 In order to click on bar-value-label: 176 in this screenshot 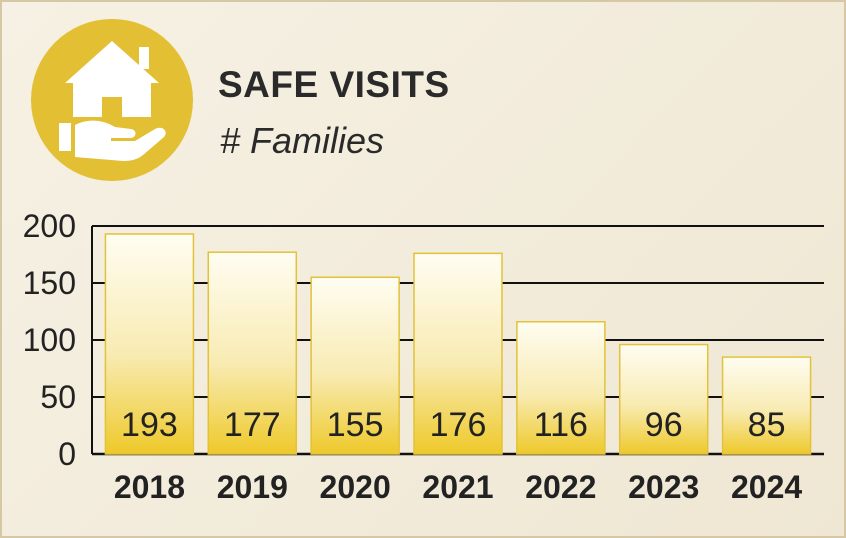, I will do `click(458, 425)`.